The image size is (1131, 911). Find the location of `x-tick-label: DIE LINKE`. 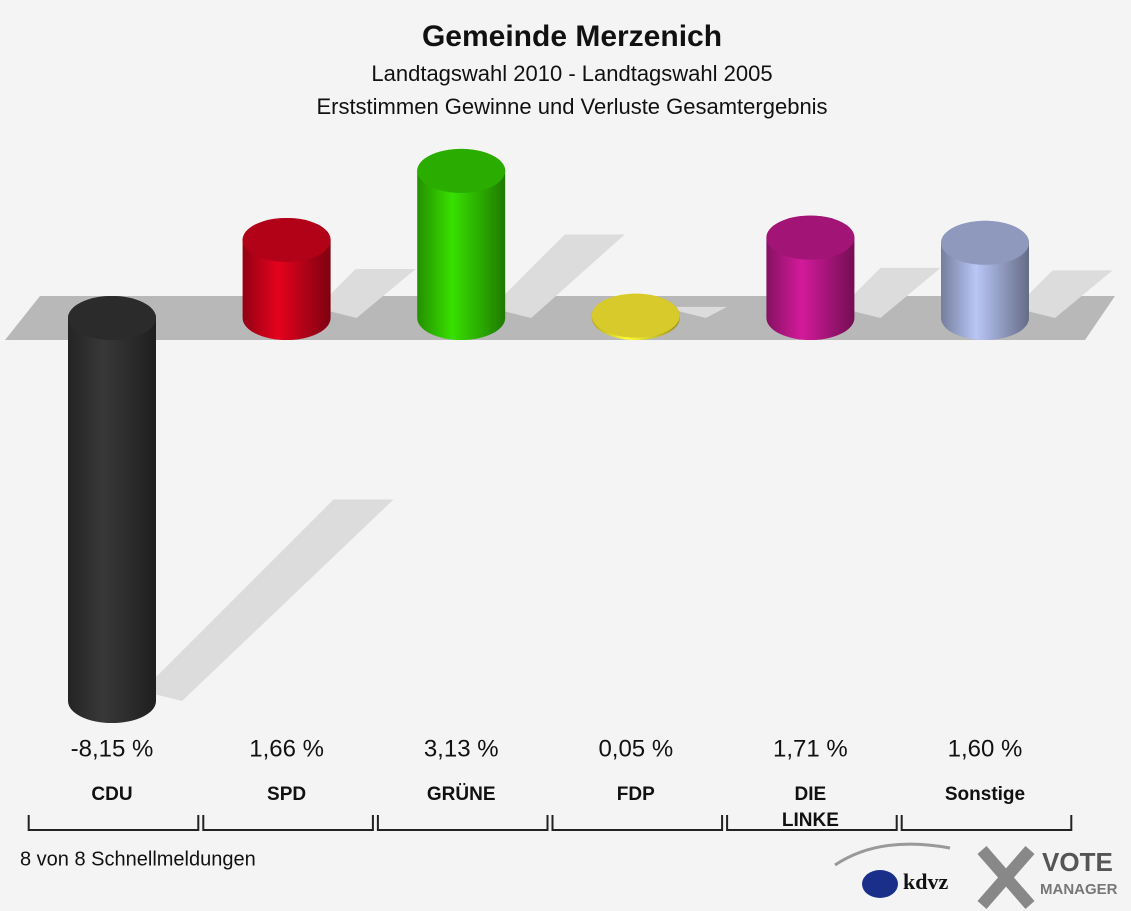

x-tick-label: DIE LINKE is located at coordinates (810, 807).